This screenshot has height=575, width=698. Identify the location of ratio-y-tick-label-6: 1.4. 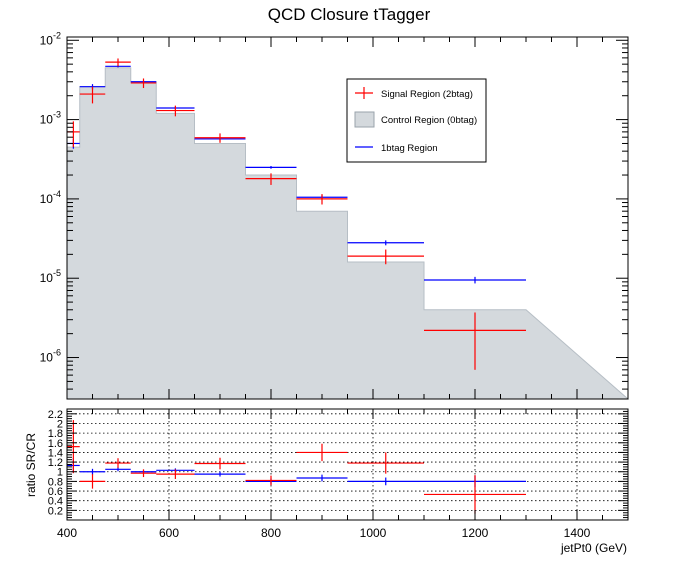
(55, 453).